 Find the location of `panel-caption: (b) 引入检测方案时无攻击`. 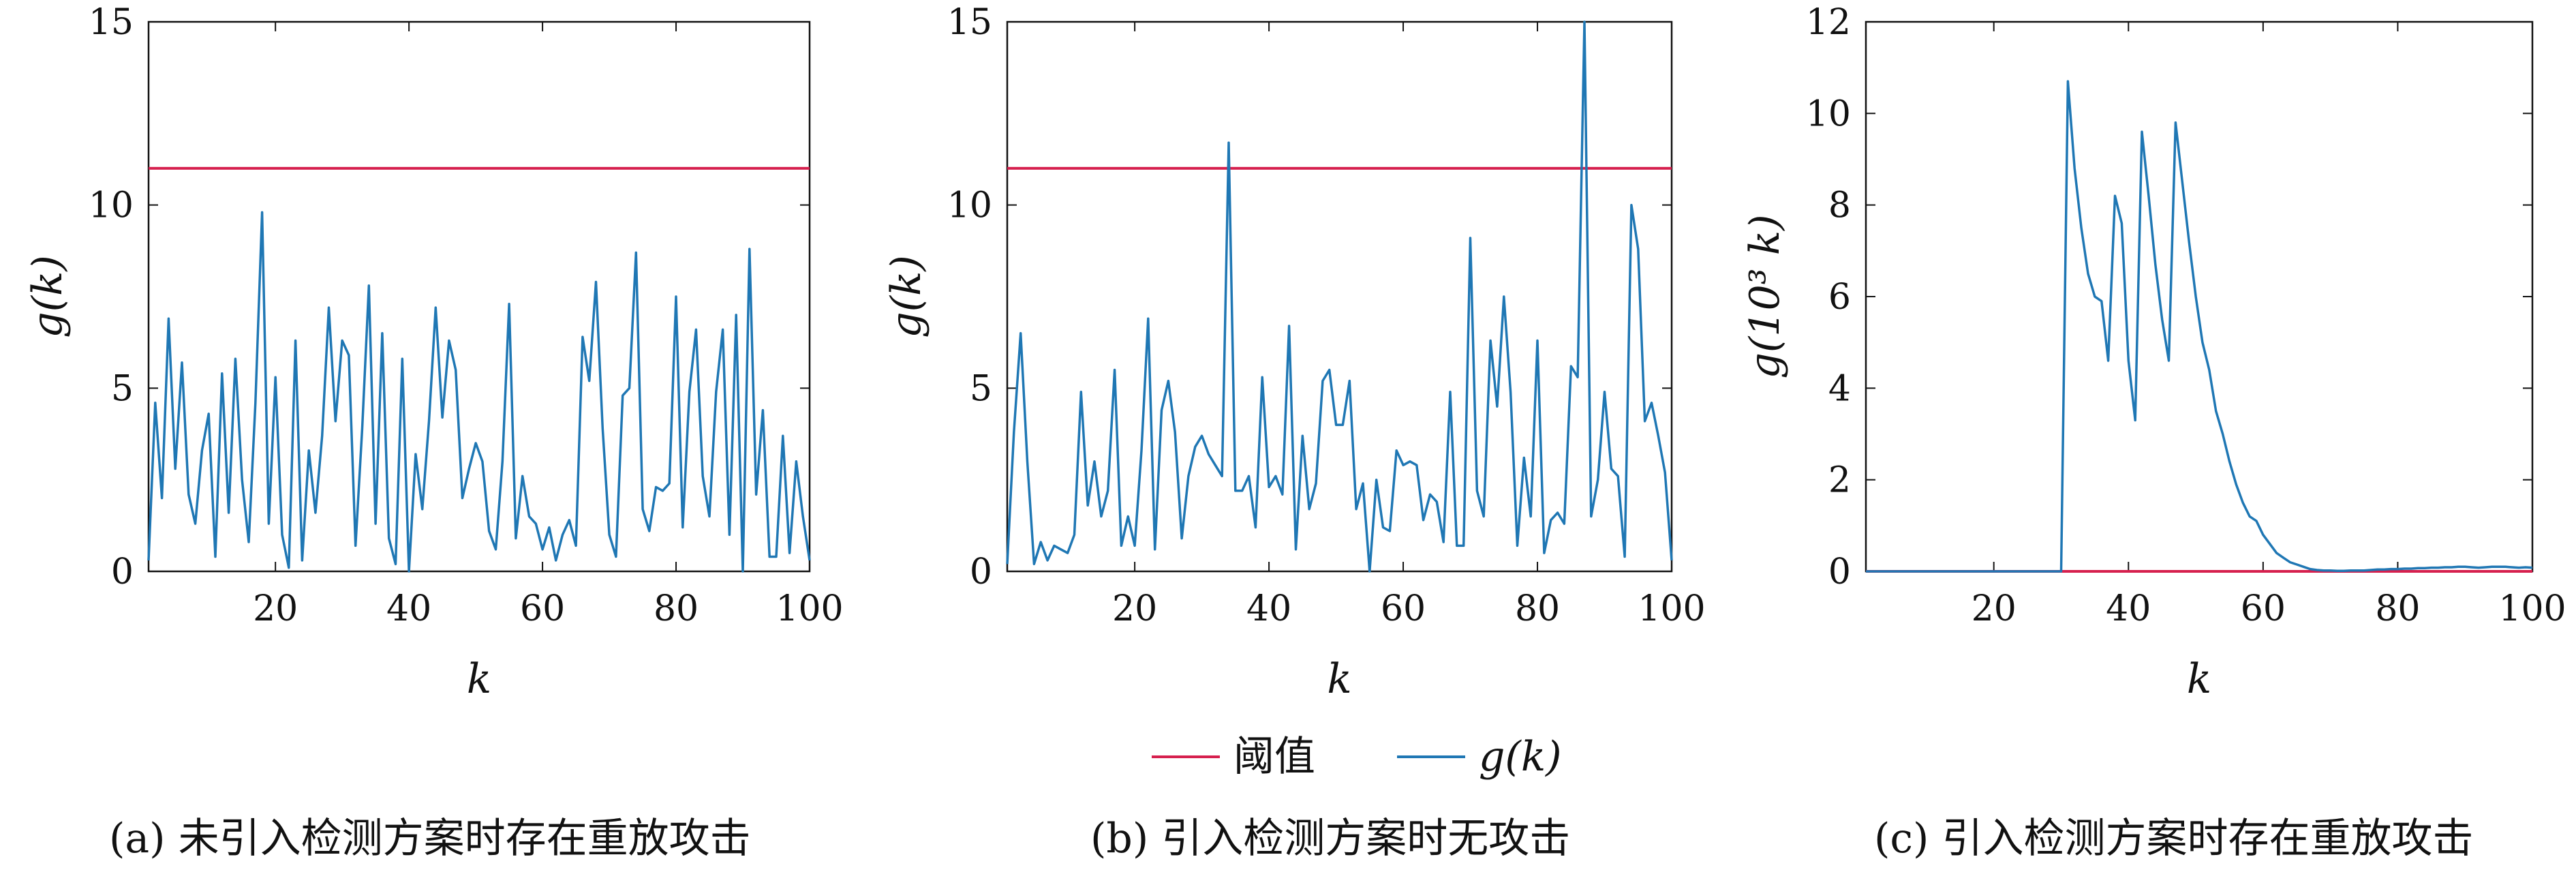

panel-caption: (b) 引入检测方案时无攻击 is located at coordinates (1330, 838).